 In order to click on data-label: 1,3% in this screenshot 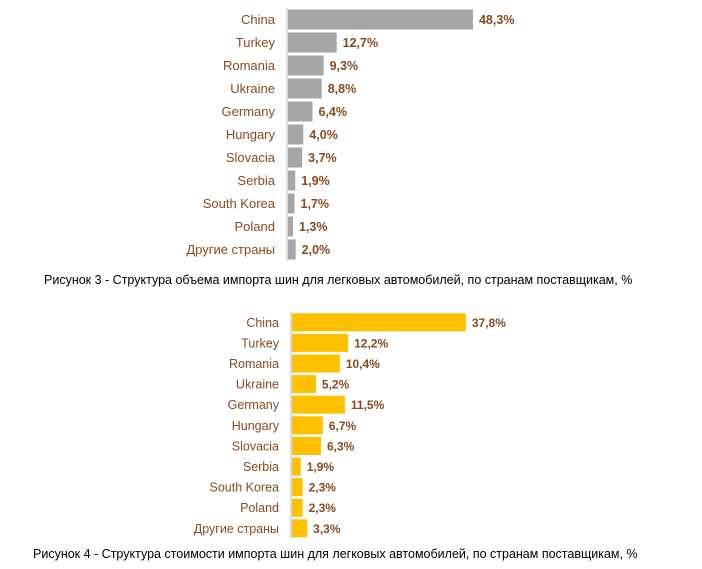, I will do `click(313, 227)`.